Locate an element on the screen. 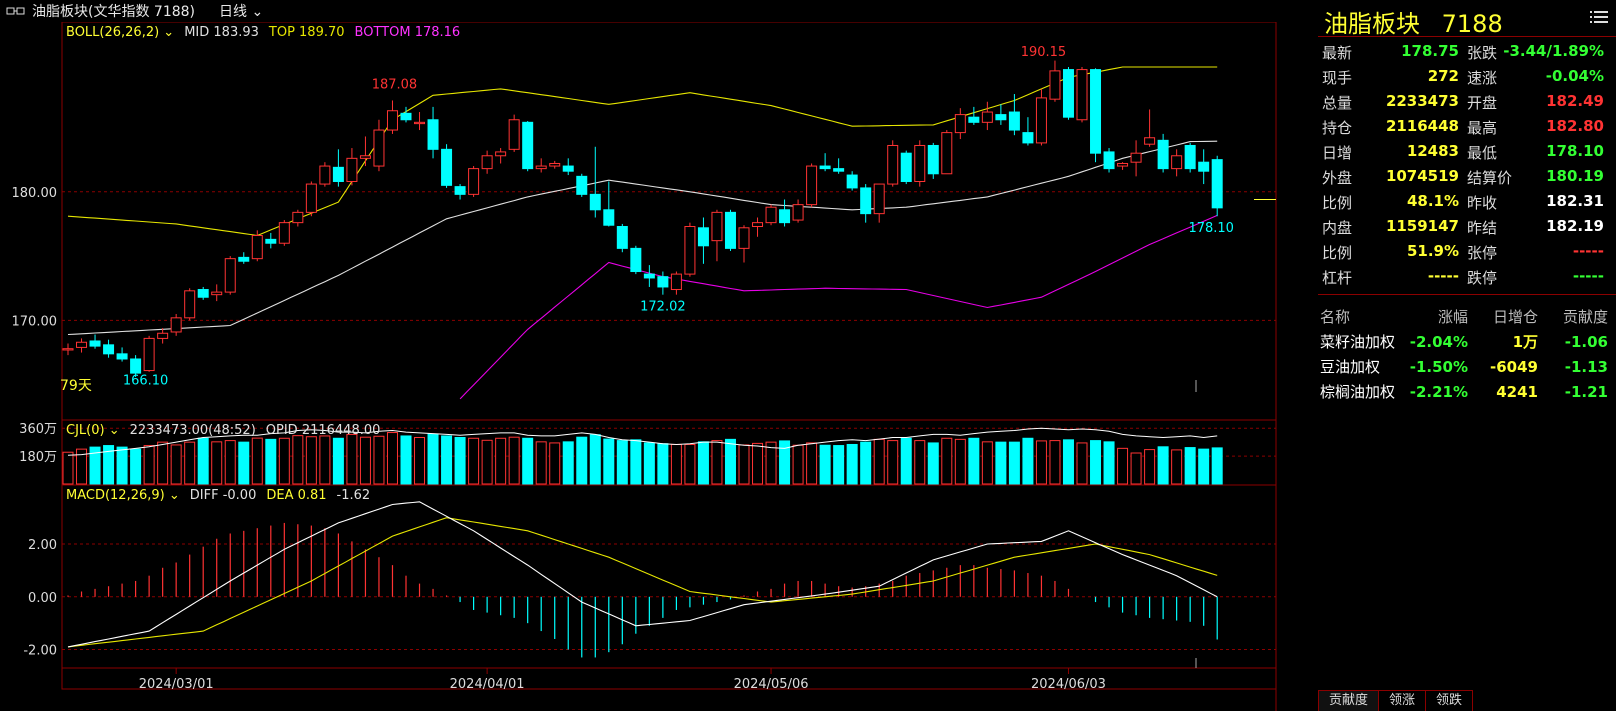  quote-cell: 速涨 -0.04% is located at coordinates (1539, 77).